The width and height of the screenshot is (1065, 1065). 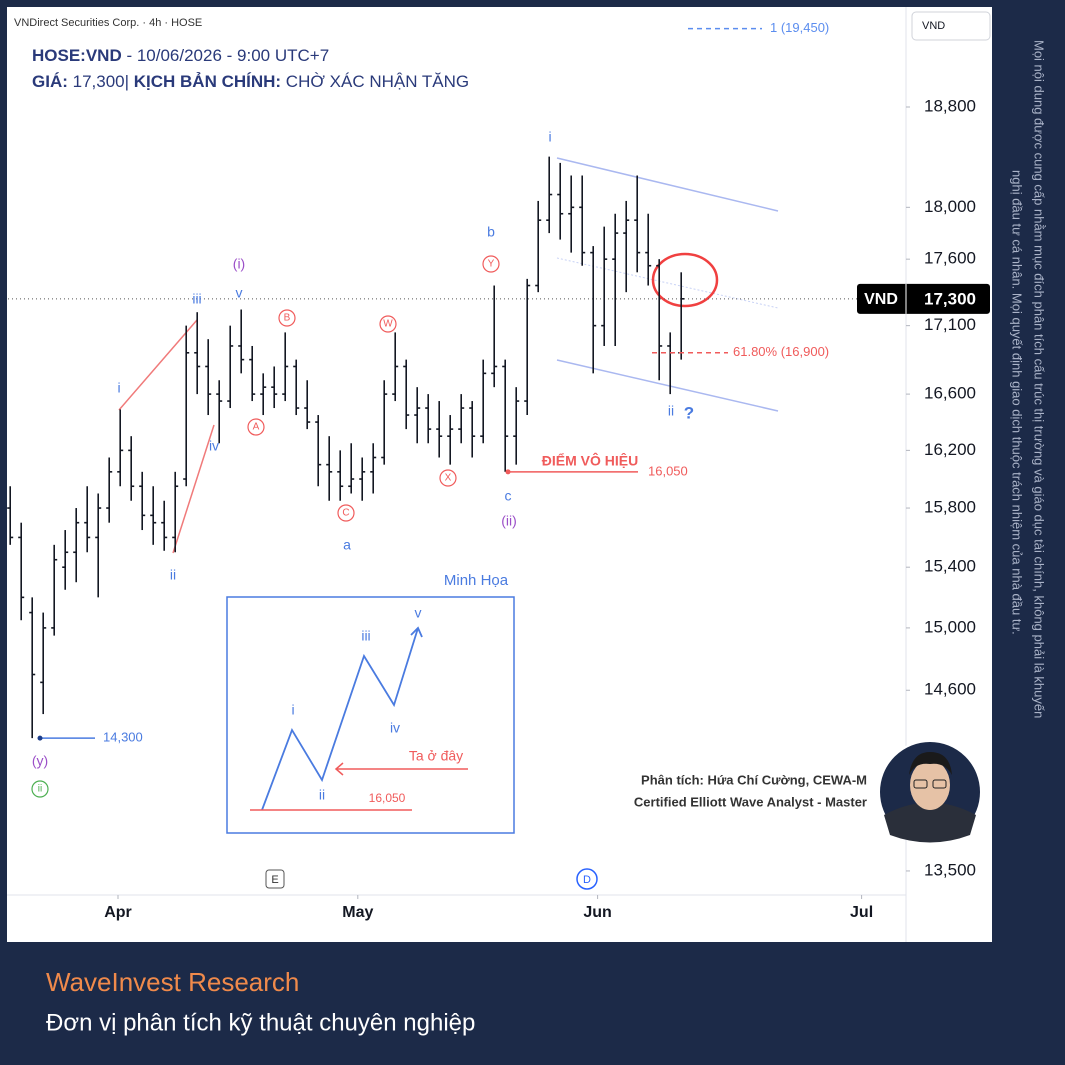 I want to click on channel-line, so click(x=667, y=184).